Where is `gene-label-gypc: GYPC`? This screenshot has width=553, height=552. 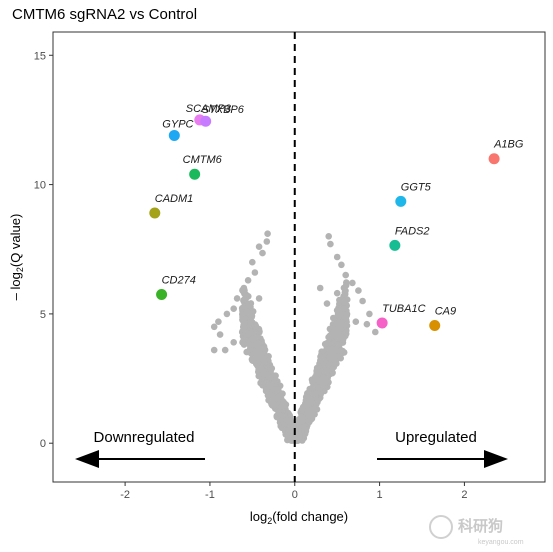
gene-label-gypc: GYPC is located at coordinates (177, 124).